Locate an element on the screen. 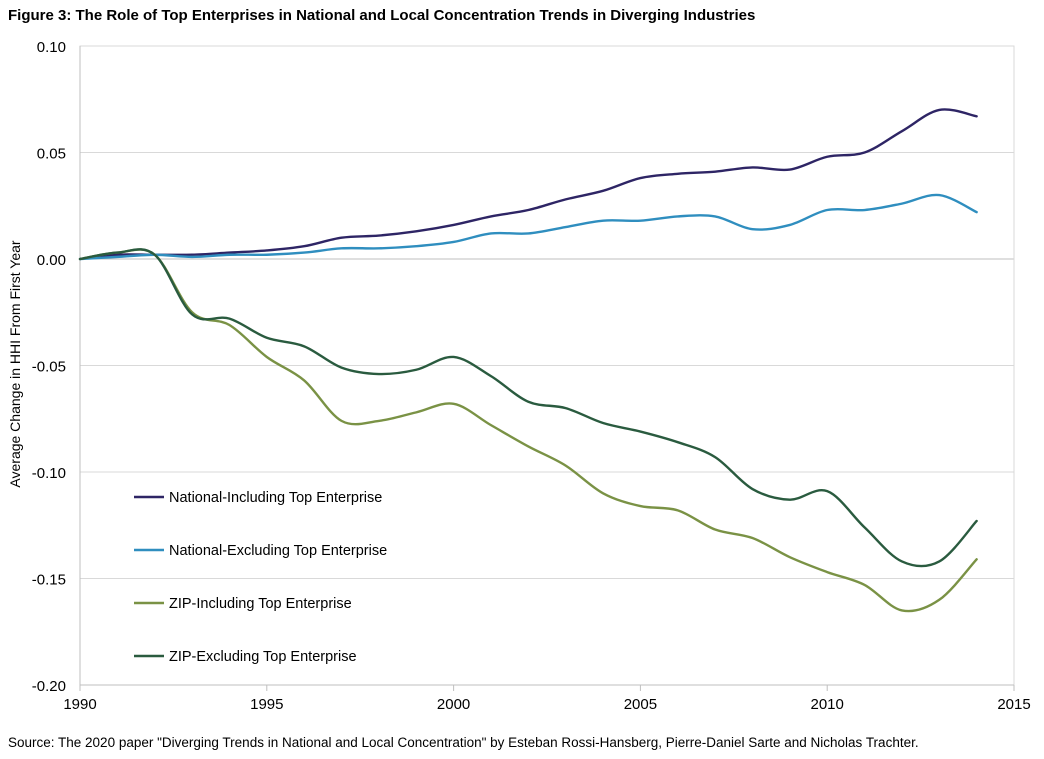 This screenshot has height=759, width=1044. series-line-national-excluding-top-enterprise is located at coordinates (528, 227).